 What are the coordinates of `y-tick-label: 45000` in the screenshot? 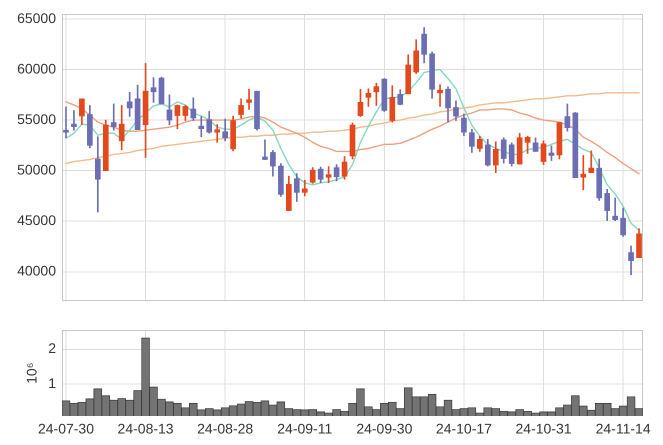 It's located at (36, 220).